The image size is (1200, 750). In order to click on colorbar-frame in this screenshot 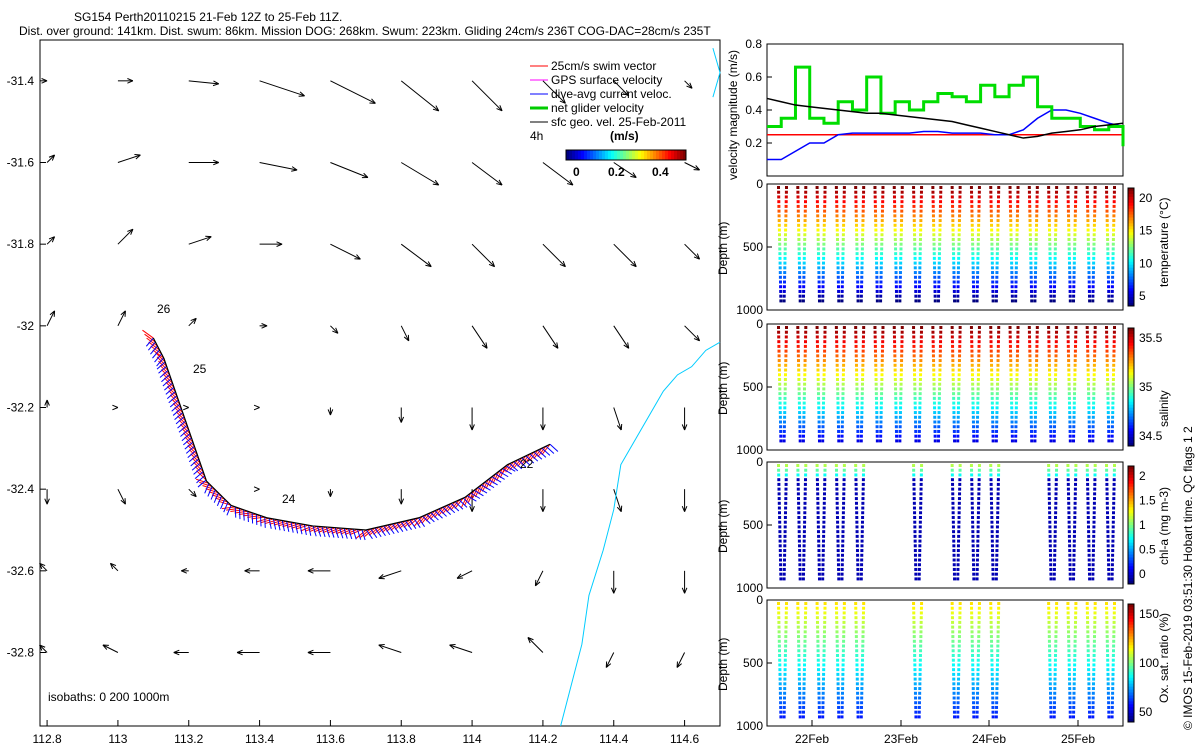, I will do `click(626, 155)`.